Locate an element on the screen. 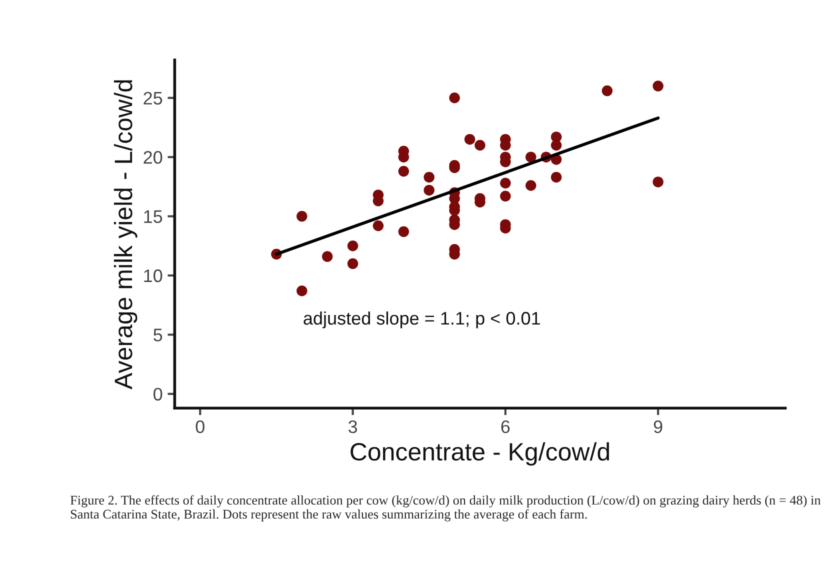 This screenshot has width=824, height=566. y-axis-title: Average milk yield - L/cow/d is located at coordinates (126, 235).